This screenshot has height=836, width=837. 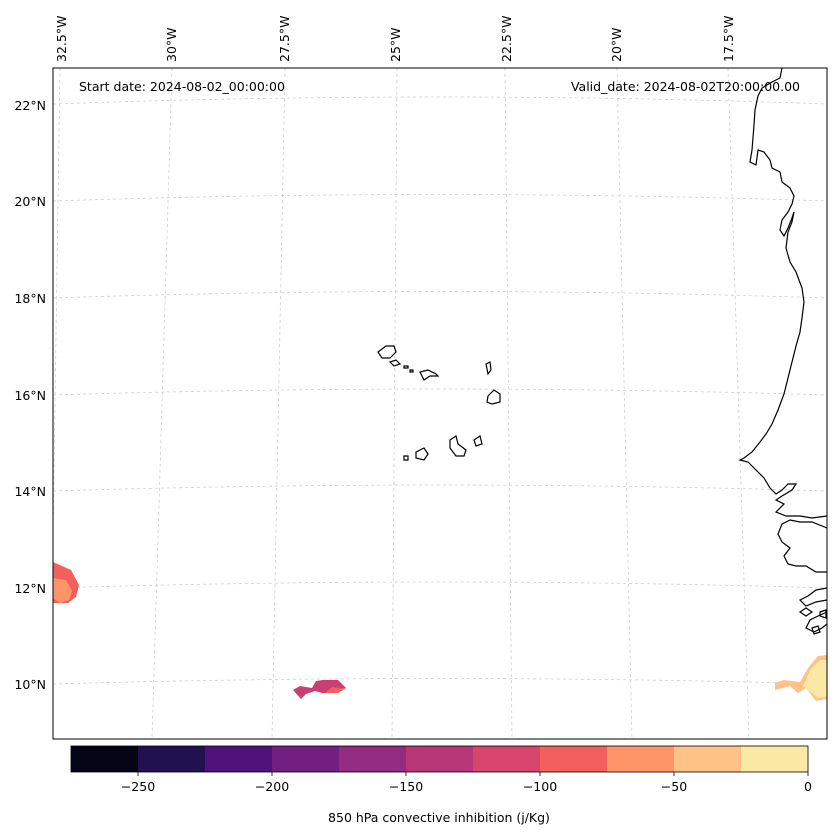 What do you see at coordinates (674, 786) in the screenshot?
I see `colorbar-tick-label: −50` at bounding box center [674, 786].